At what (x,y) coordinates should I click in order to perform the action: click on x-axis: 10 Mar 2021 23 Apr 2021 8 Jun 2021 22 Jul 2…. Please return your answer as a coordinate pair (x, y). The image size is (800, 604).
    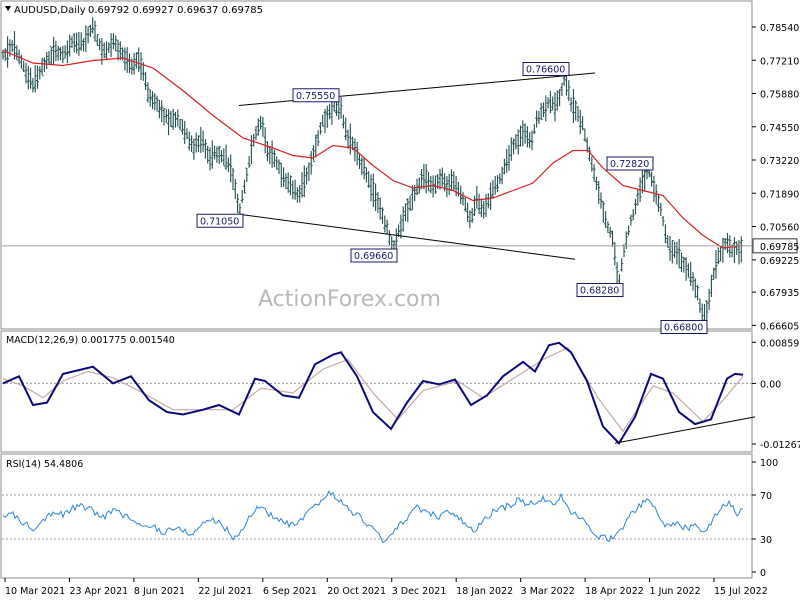
    Looking at the image, I should click on (386, 587).